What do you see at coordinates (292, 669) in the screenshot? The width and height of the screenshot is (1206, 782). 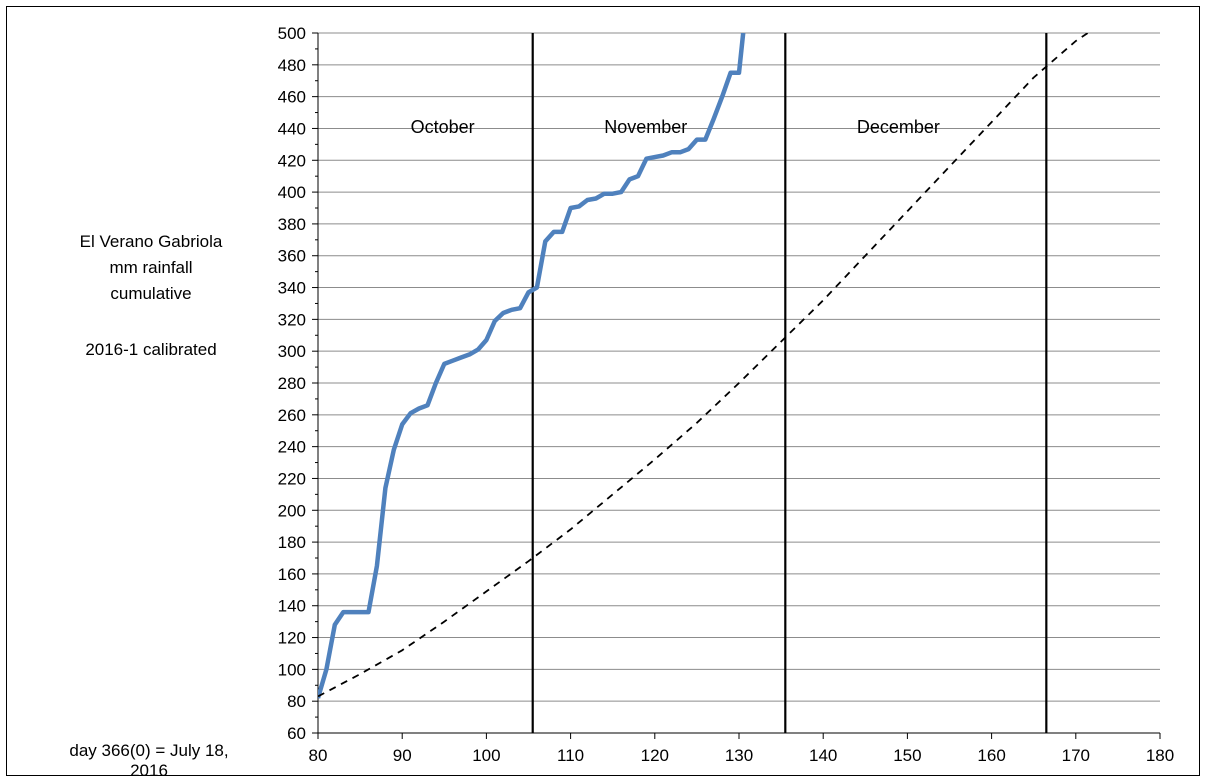 I see `y-tick-label-100: 100` at bounding box center [292, 669].